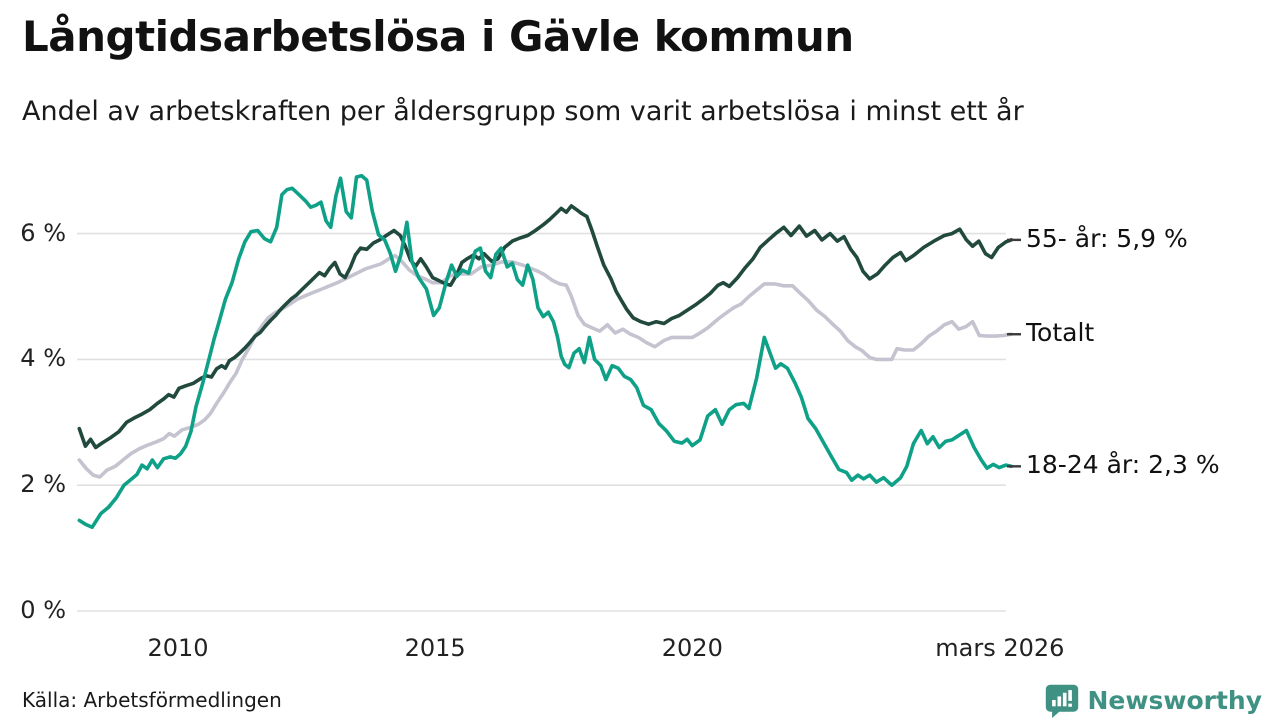 This screenshot has width=1280, height=720. What do you see at coordinates (43, 358) in the screenshot?
I see `y-tick-label: 4 %` at bounding box center [43, 358].